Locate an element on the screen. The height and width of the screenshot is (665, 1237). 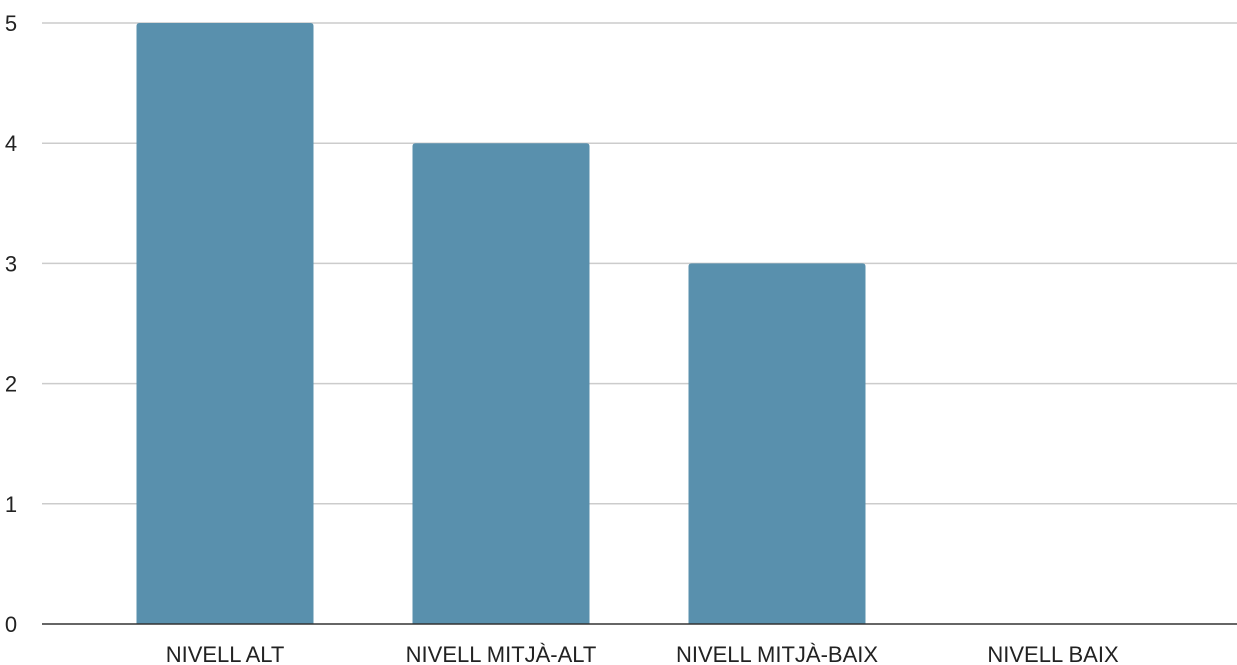
x-category-label-3: NIVELL MITJÀ-BAIX is located at coordinates (777, 653).